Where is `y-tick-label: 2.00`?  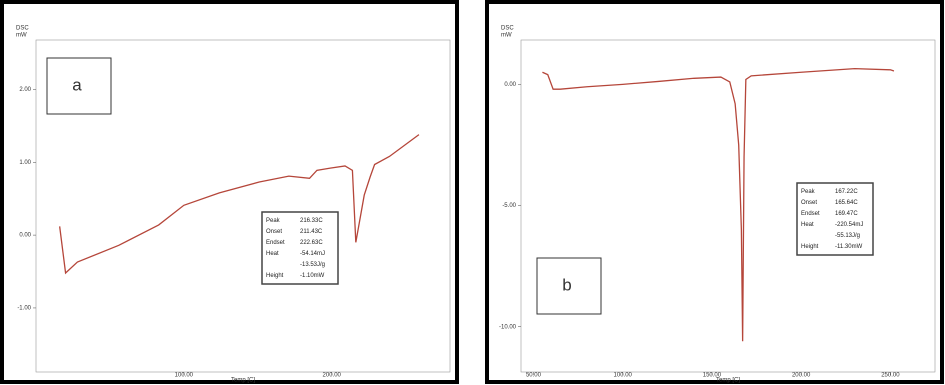
y-tick-label: 2.00 is located at coordinates (25, 90).